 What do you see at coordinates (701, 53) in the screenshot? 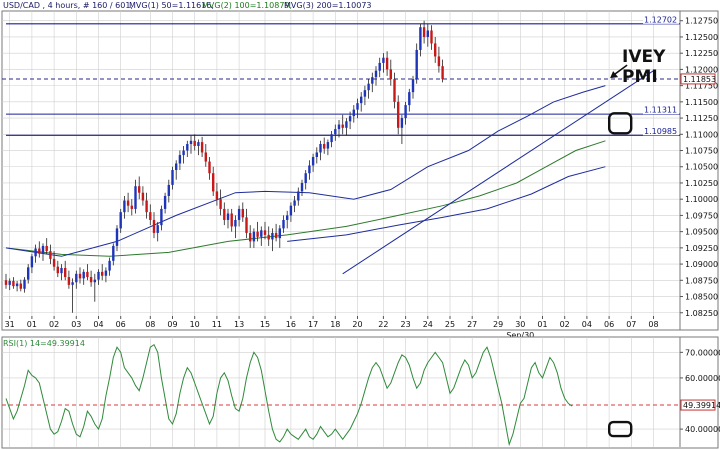
I see `price-tick-label: 1.12250` at bounding box center [701, 53].